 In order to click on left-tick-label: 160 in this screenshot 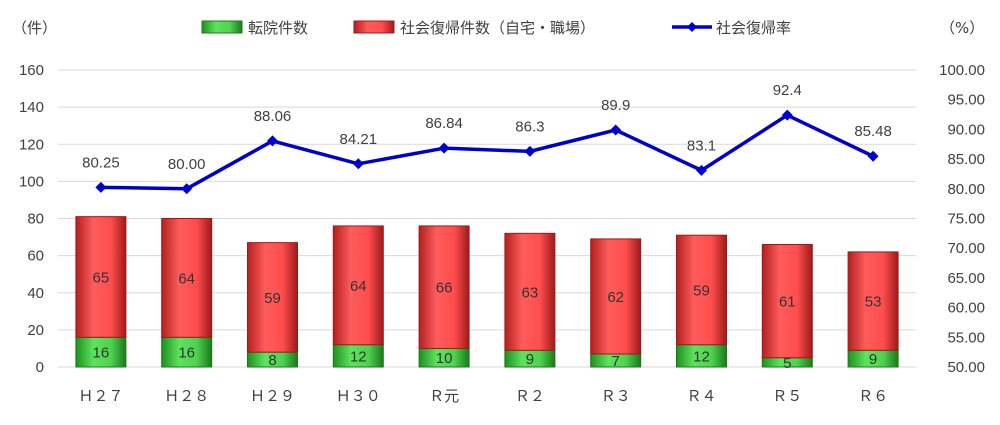, I will do `click(31, 70)`.